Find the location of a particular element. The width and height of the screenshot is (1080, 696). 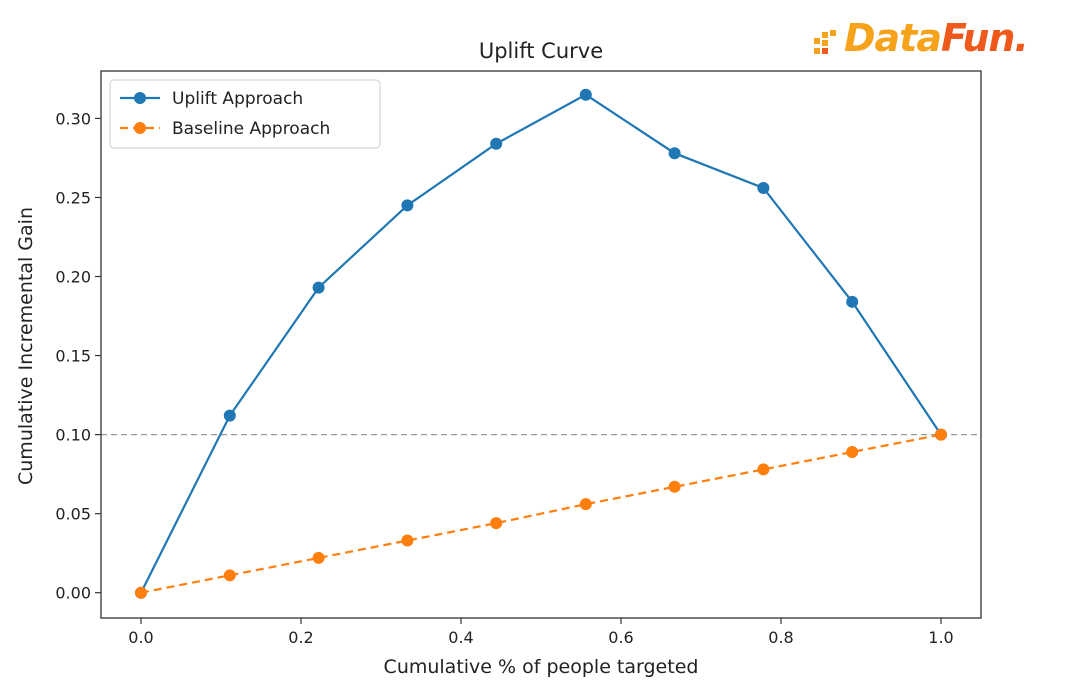

logo-text: DataFun. is located at coordinates (936, 38).